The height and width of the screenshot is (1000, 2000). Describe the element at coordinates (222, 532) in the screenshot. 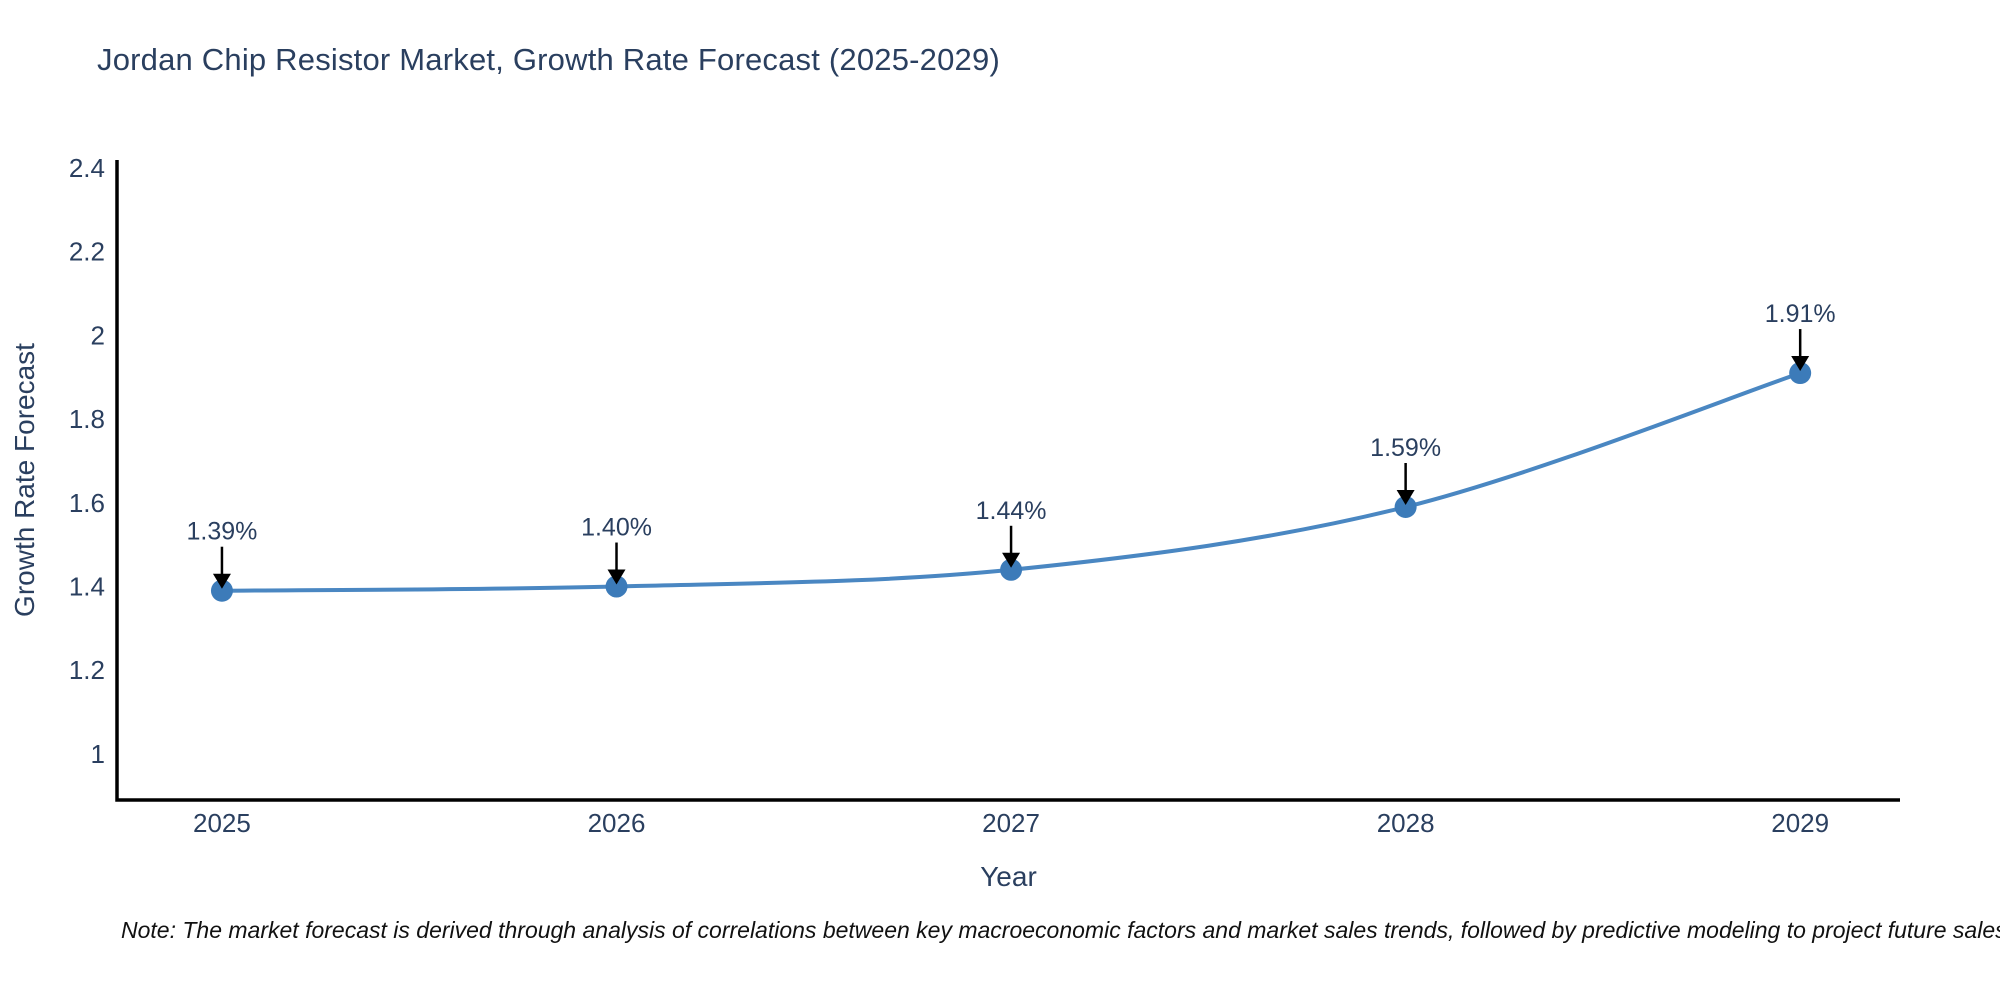

I see `data-point-label: 1.39%` at that location.